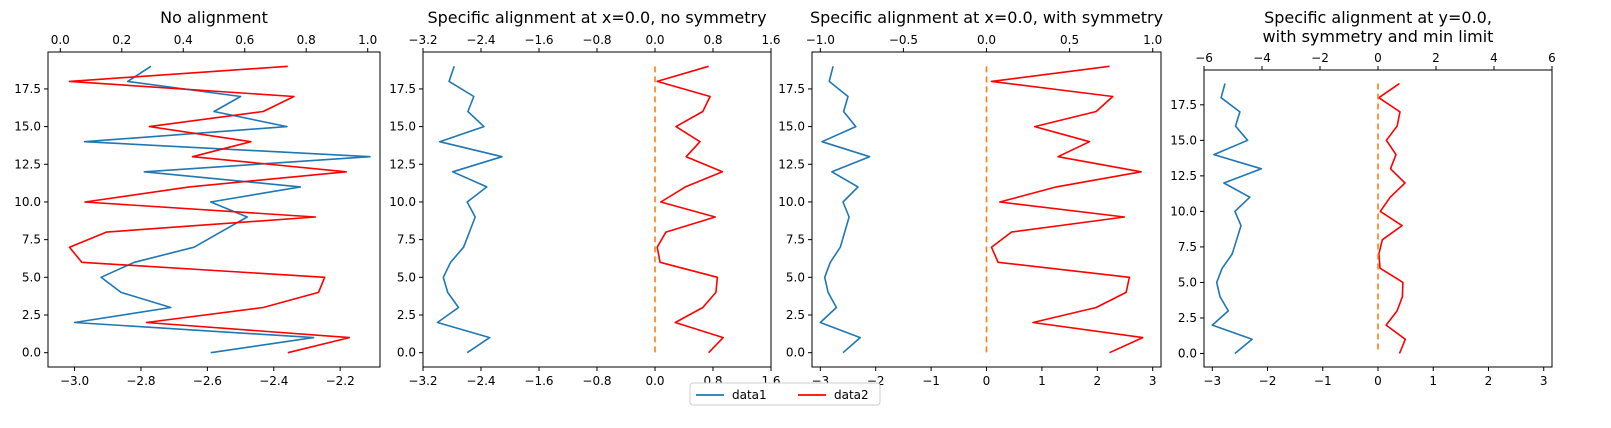 Image resolution: width=1611 pixels, height=428 pixels. I want to click on x-top-tick-label: −6, so click(1204, 58).